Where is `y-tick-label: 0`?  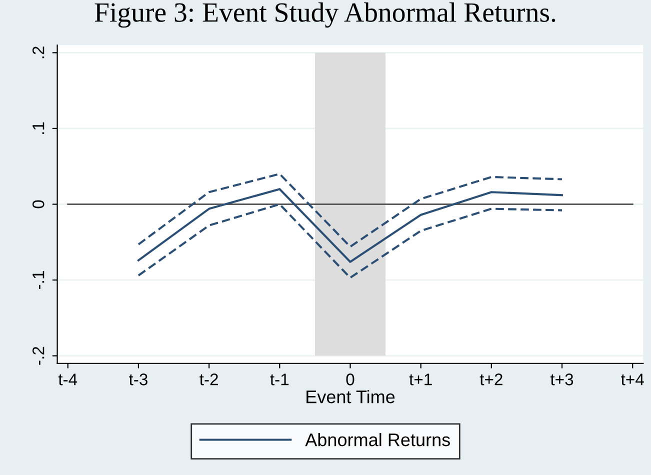
y-tick-label: 0 is located at coordinates (38, 204).